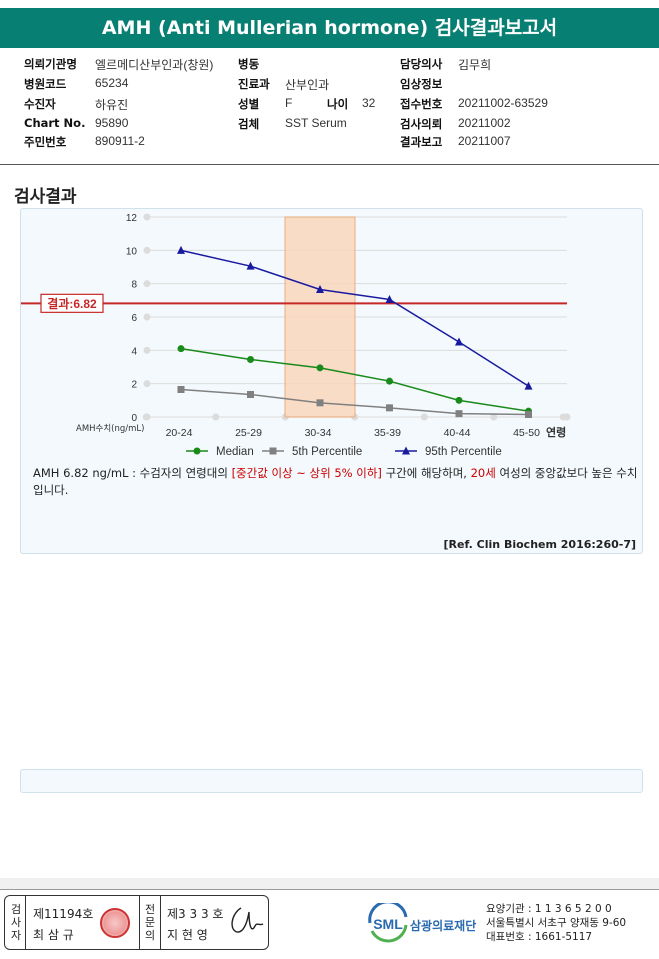  What do you see at coordinates (426, 473) in the screenshot?
I see `desc-part2: 구간에 해당하며,` at bounding box center [426, 473].